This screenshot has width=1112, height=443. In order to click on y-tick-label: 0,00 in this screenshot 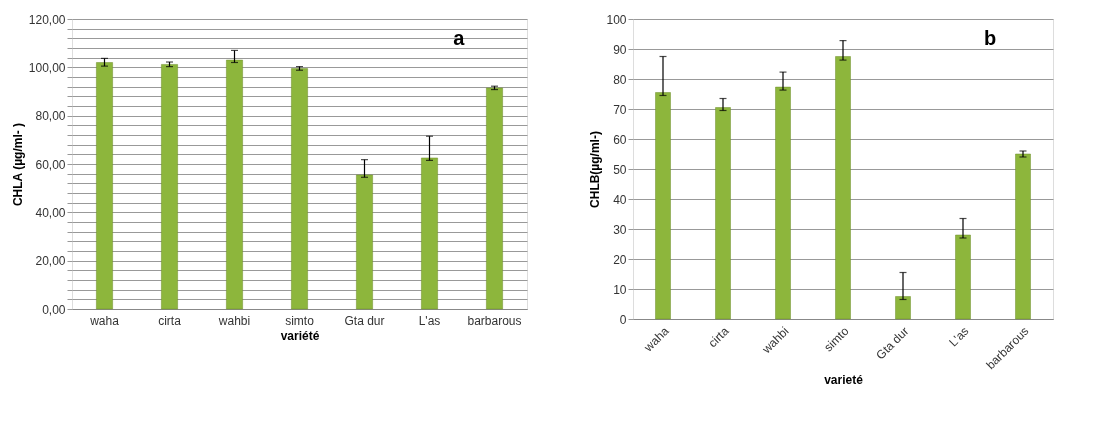, I will do `click(54, 309)`.